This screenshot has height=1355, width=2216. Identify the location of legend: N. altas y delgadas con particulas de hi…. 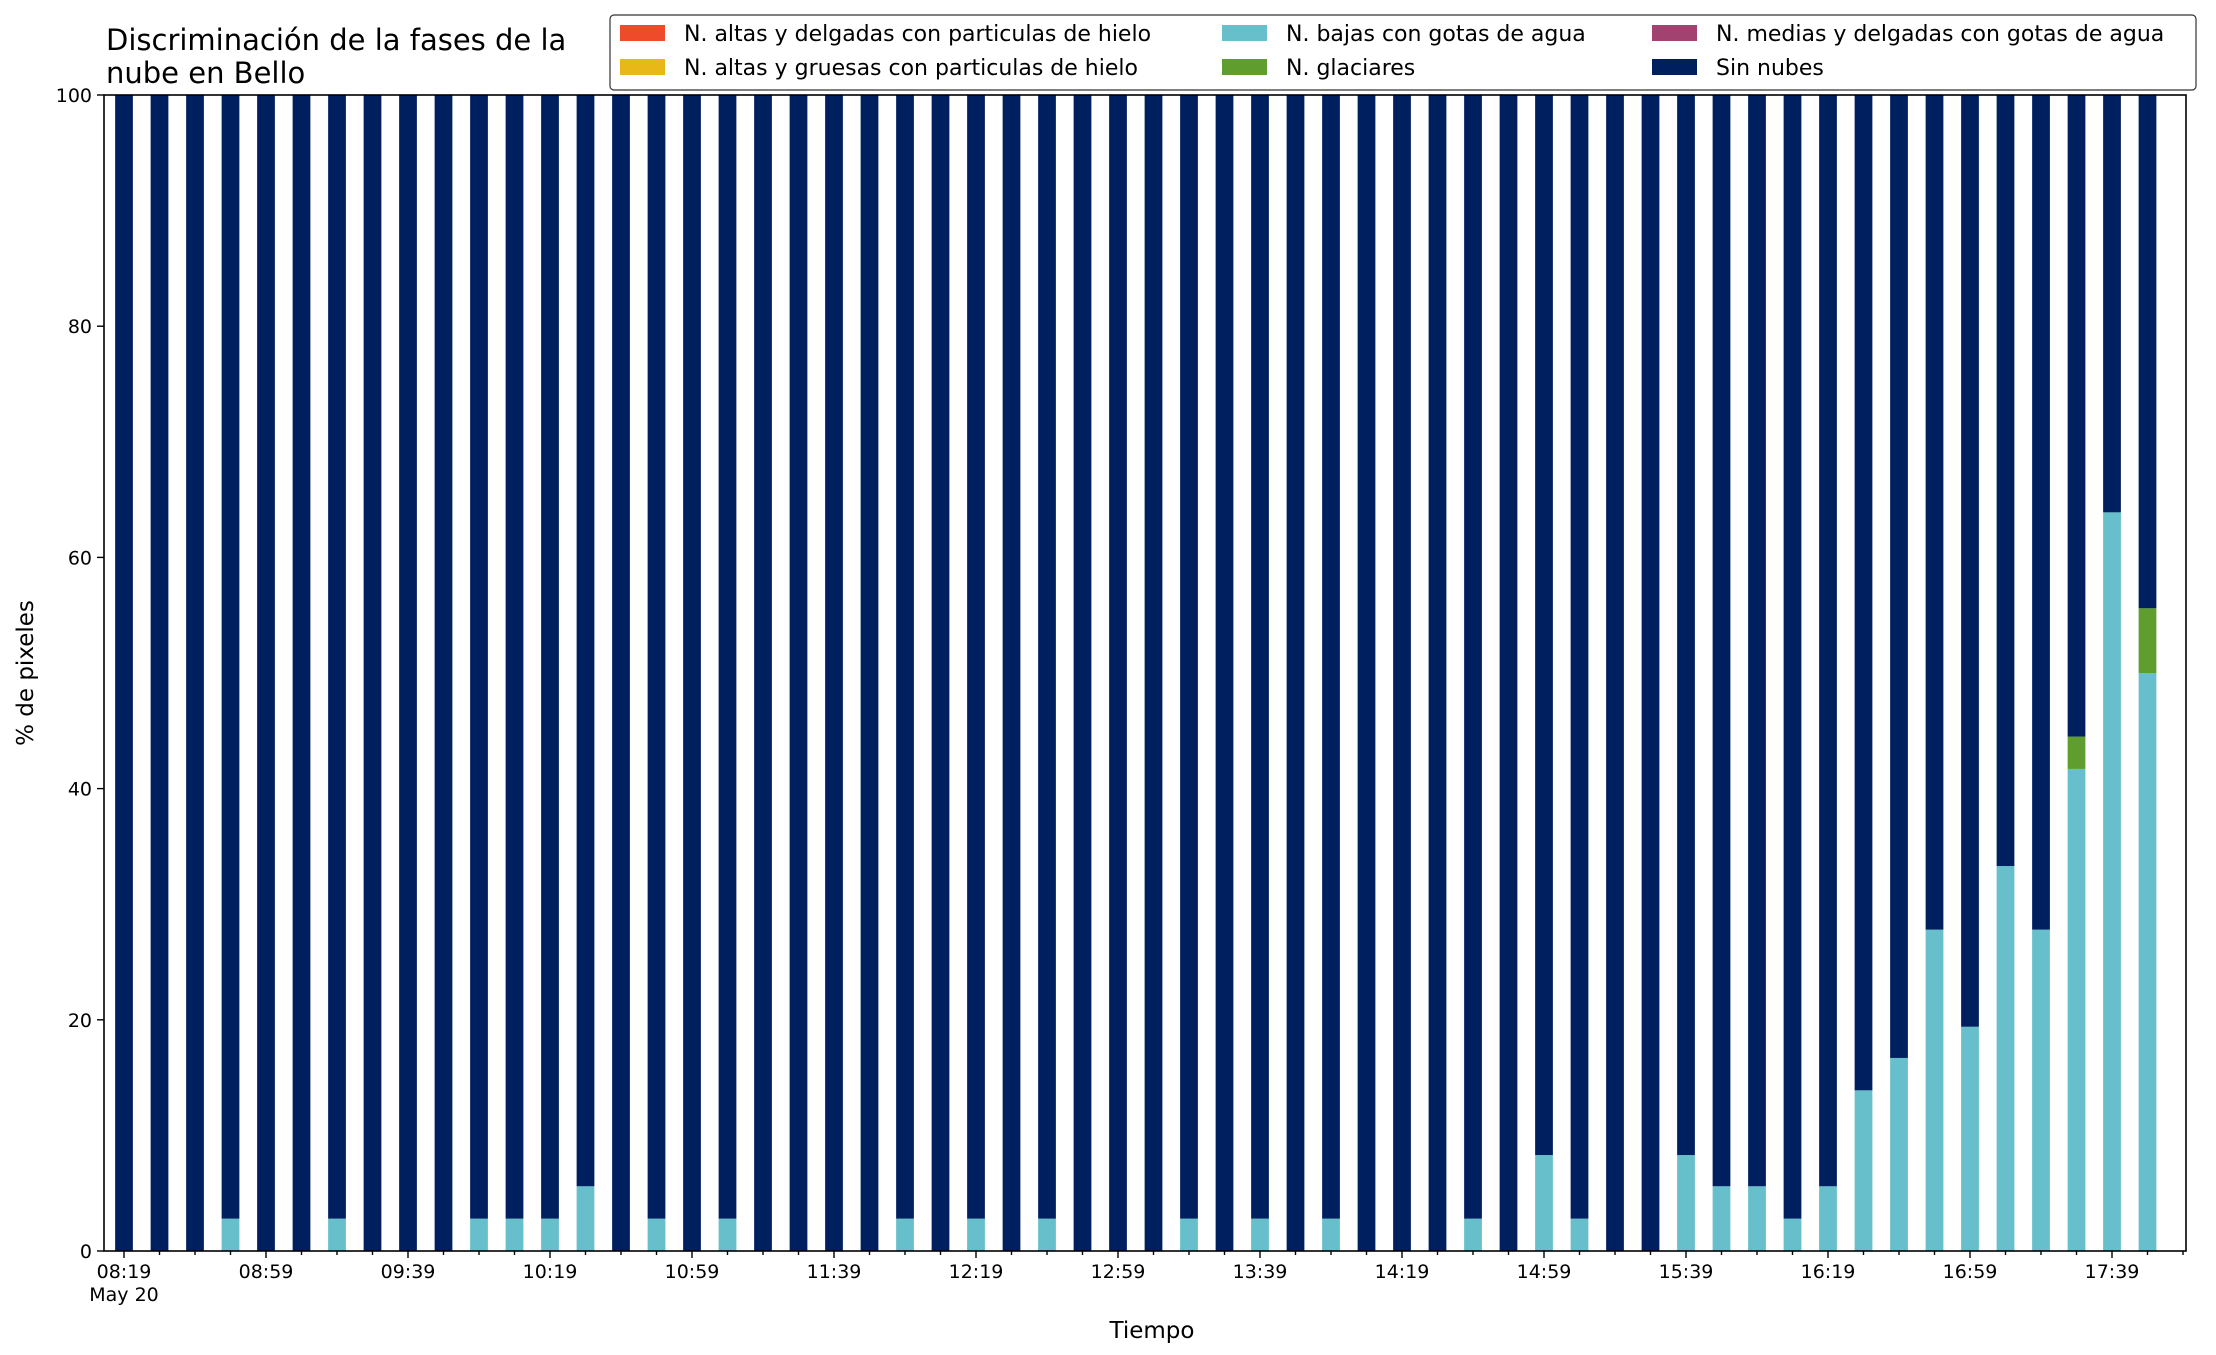
(1403, 52).